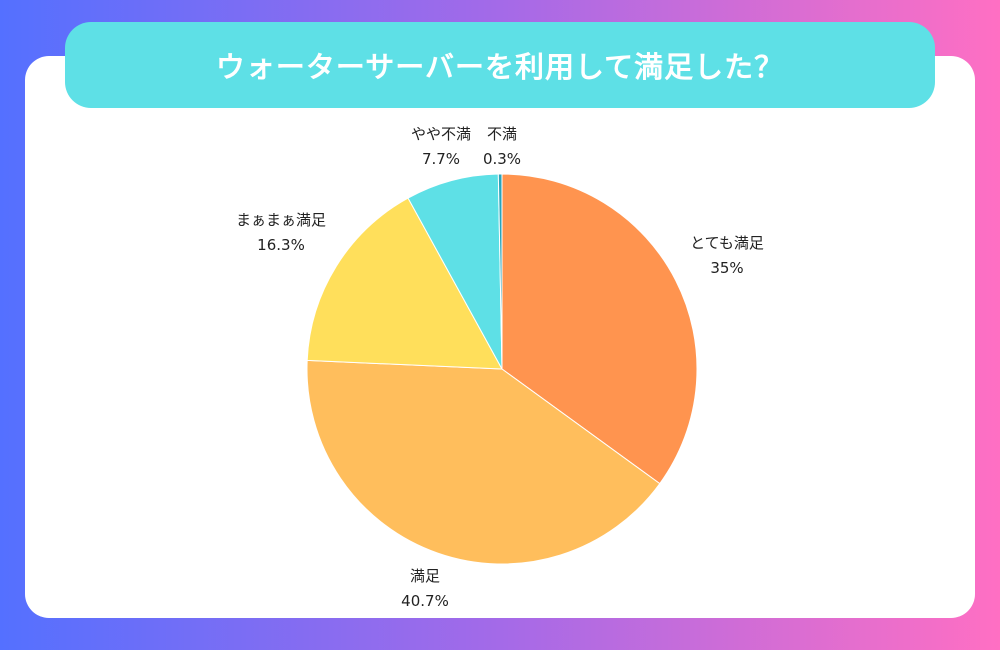 The height and width of the screenshot is (650, 1000). What do you see at coordinates (425, 576) in the screenshot?
I see `slice-label-manzoku: 満足` at bounding box center [425, 576].